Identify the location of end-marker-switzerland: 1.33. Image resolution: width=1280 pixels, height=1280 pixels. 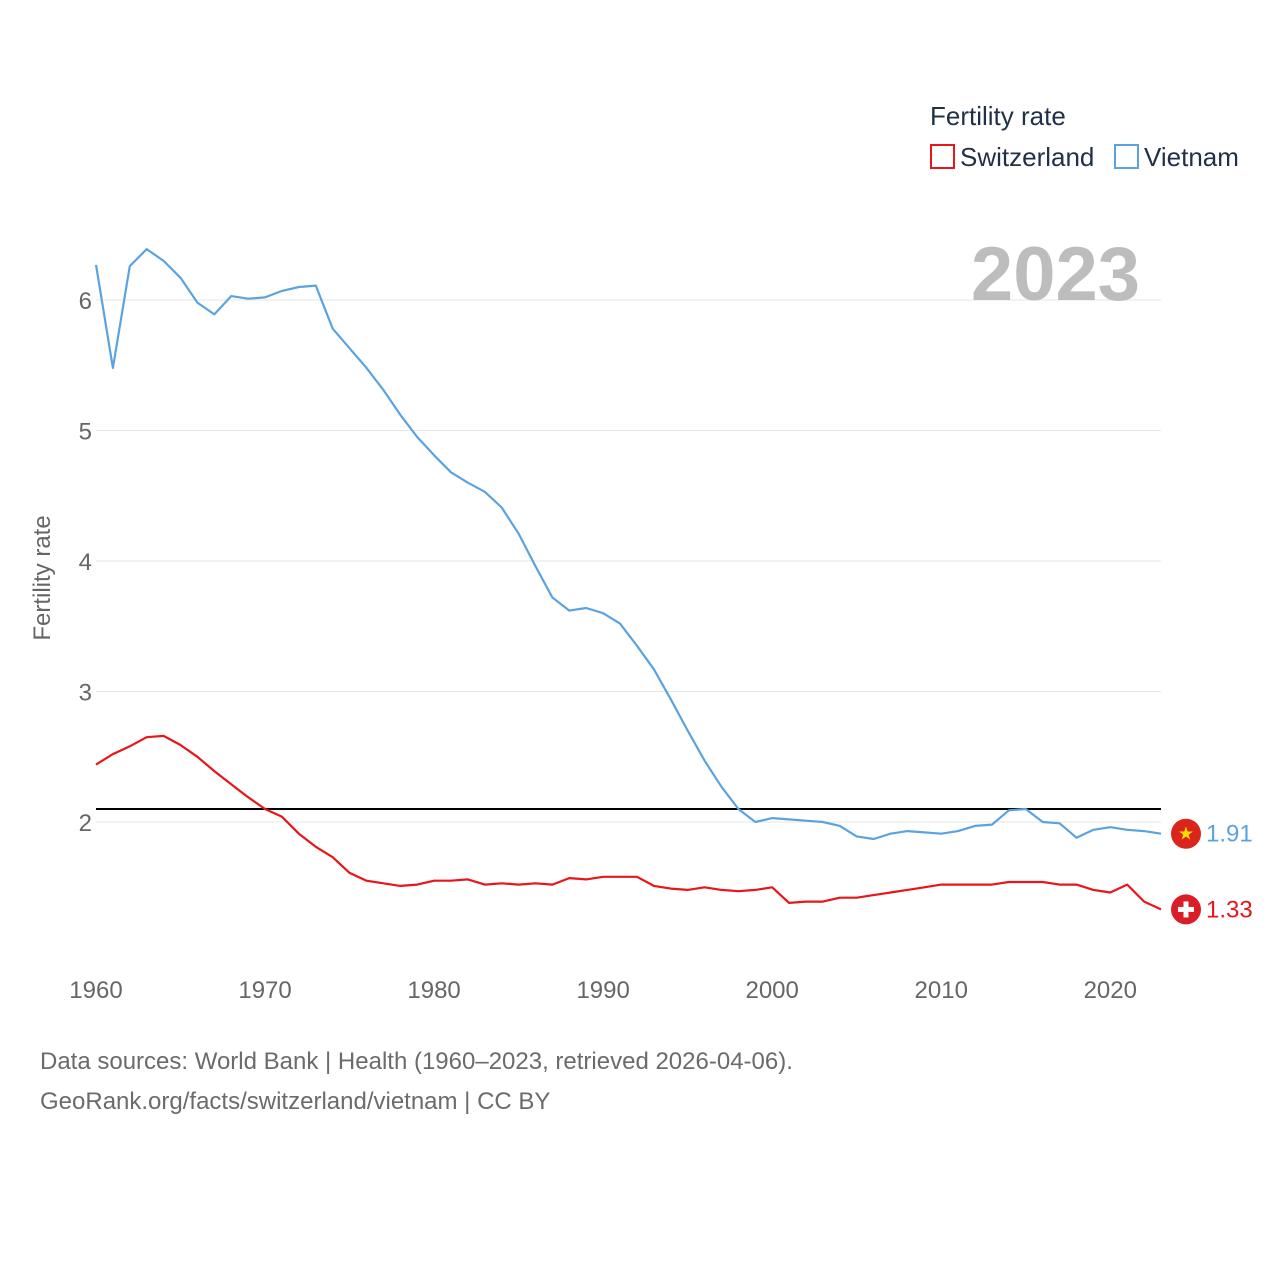
(1212, 909).